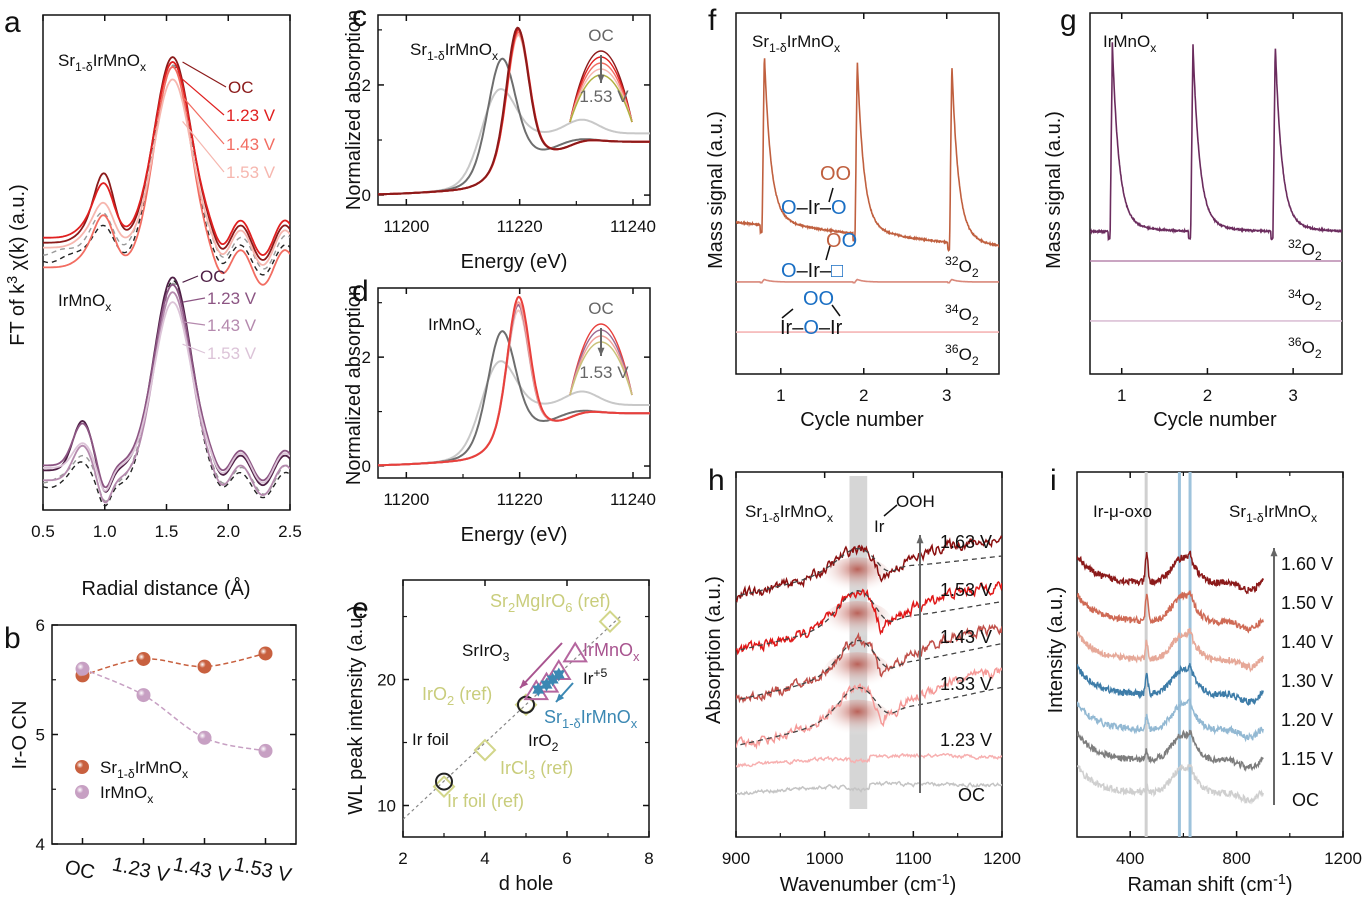 This screenshot has height=899, width=1367. What do you see at coordinates (43, 531) in the screenshot?
I see `x-tick-label: 0.5` at bounding box center [43, 531].